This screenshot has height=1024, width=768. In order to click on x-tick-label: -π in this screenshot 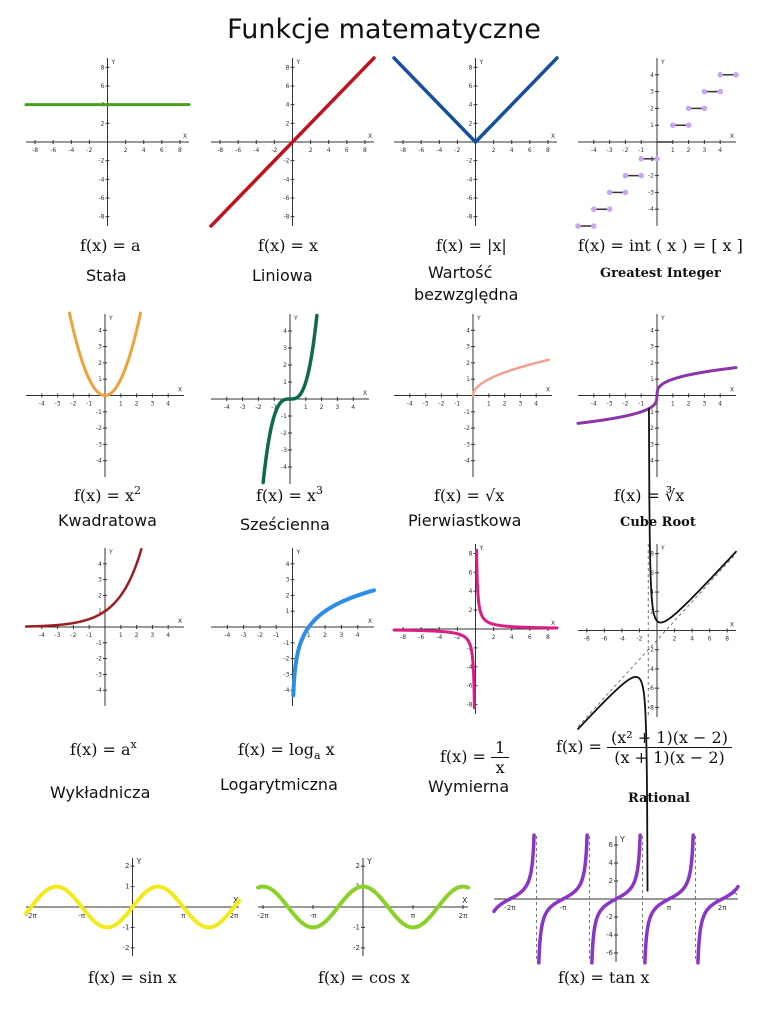, I will do `click(564, 908)`.